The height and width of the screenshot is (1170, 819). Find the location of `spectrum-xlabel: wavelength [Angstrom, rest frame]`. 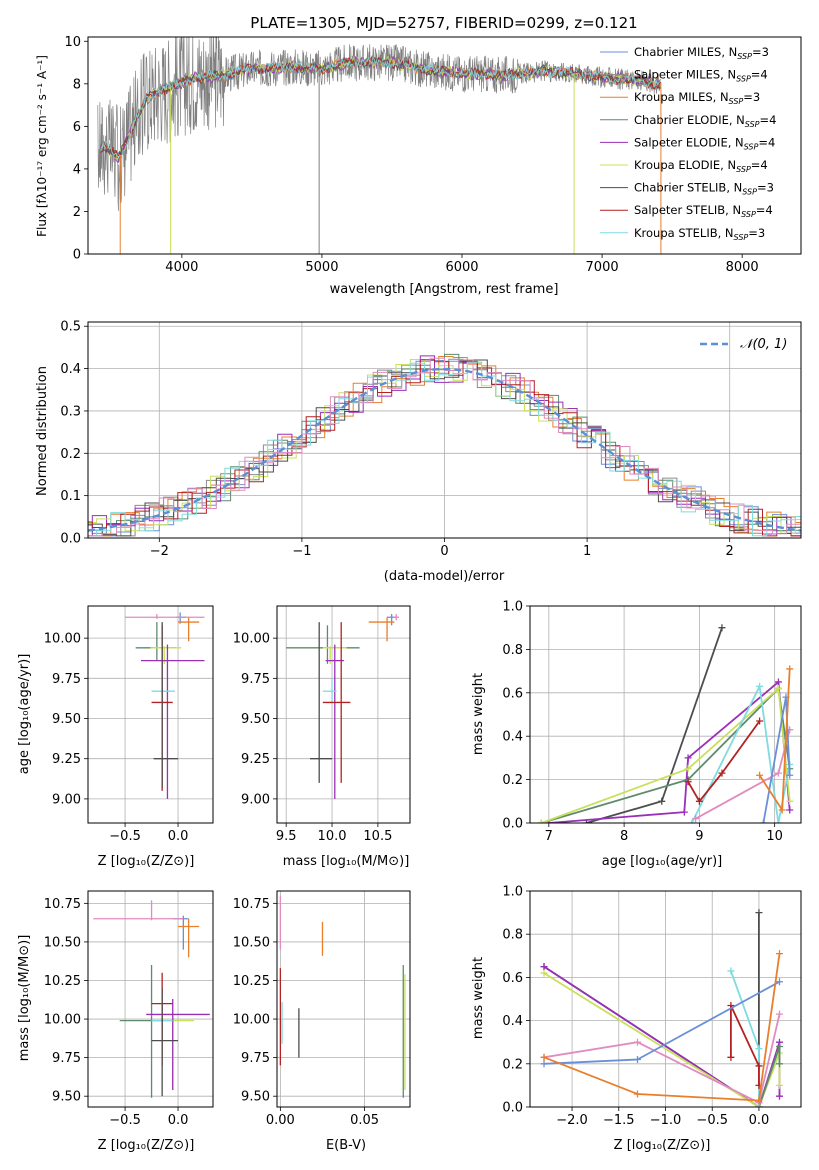

spectrum-xlabel: wavelength [Angstrom, rest frame] is located at coordinates (444, 289).